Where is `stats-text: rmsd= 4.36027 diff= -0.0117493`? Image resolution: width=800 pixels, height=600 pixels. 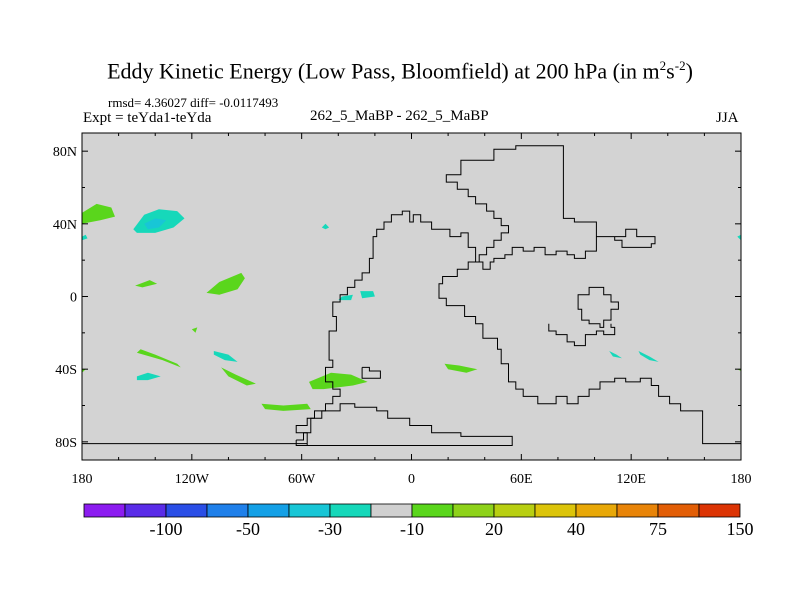 stats-text: rmsd= 4.36027 diff= -0.0117493 is located at coordinates (193, 102).